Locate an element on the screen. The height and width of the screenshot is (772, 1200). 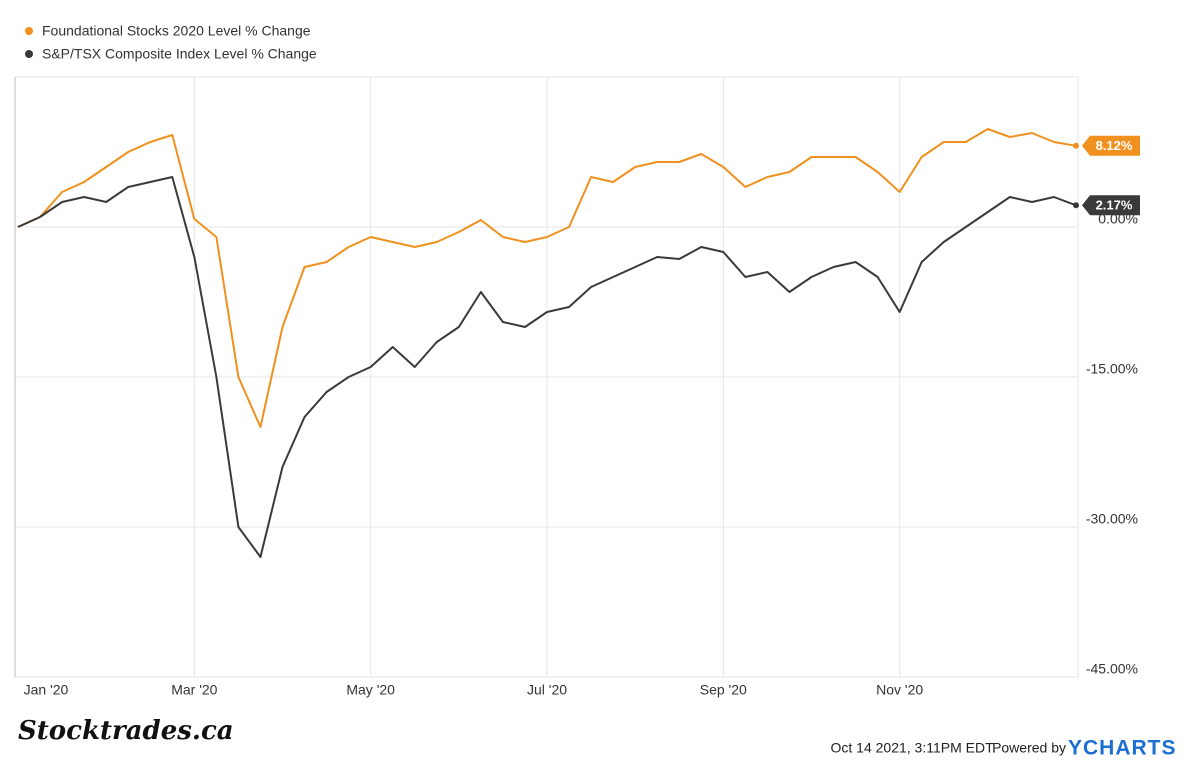
y-tick-label: -30.00% is located at coordinates (1112, 519).